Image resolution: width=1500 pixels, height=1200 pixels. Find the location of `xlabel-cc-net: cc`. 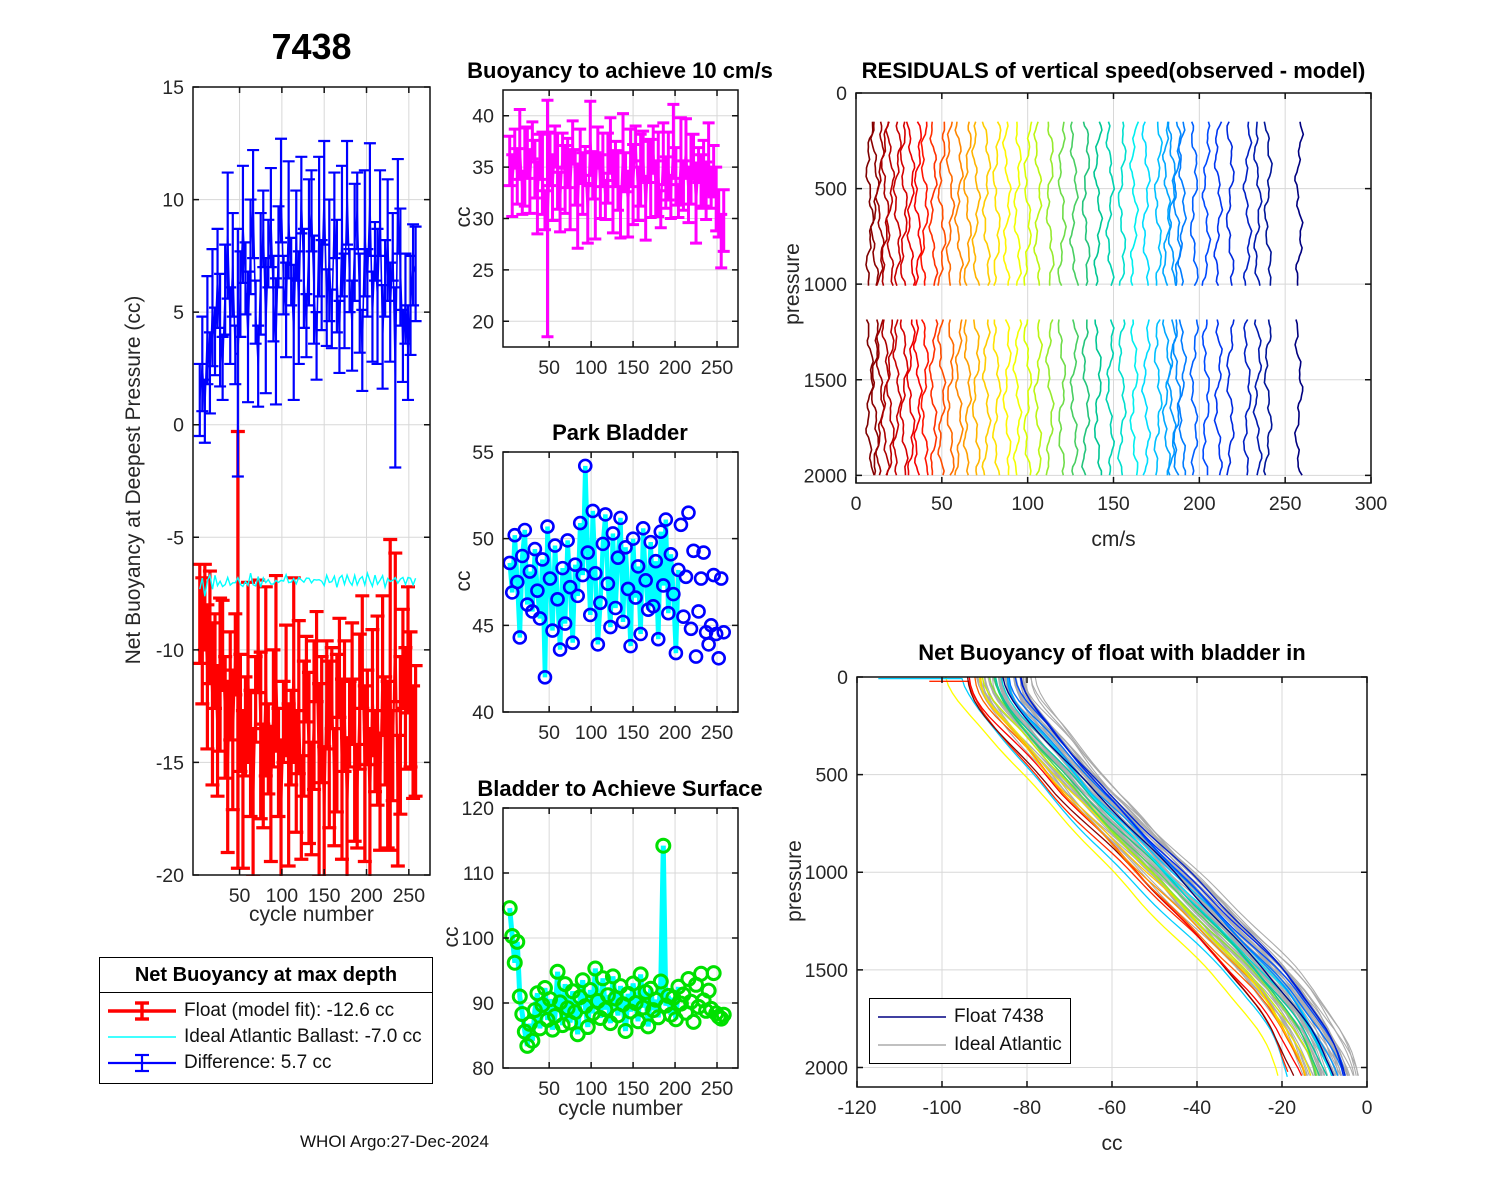

xlabel-cc-net: cc is located at coordinates (1112, 1143).